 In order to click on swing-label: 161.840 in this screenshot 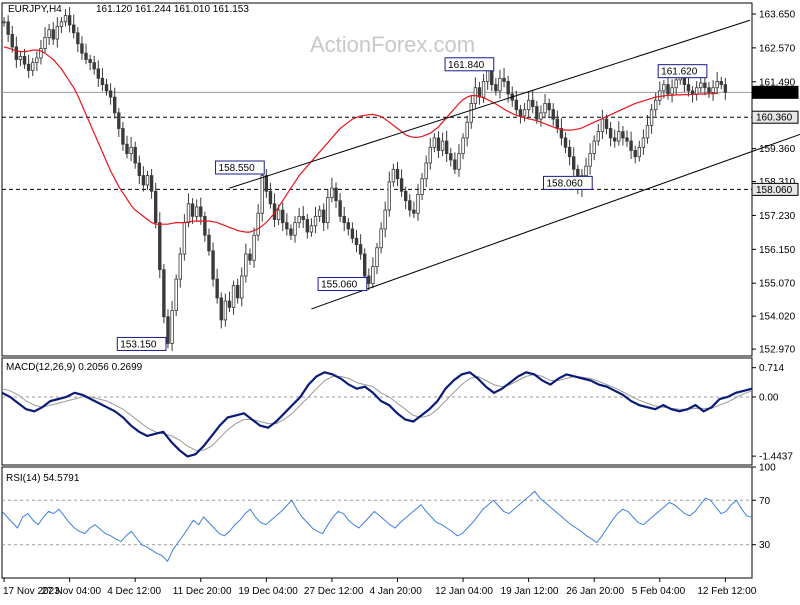, I will do `click(469, 64)`.